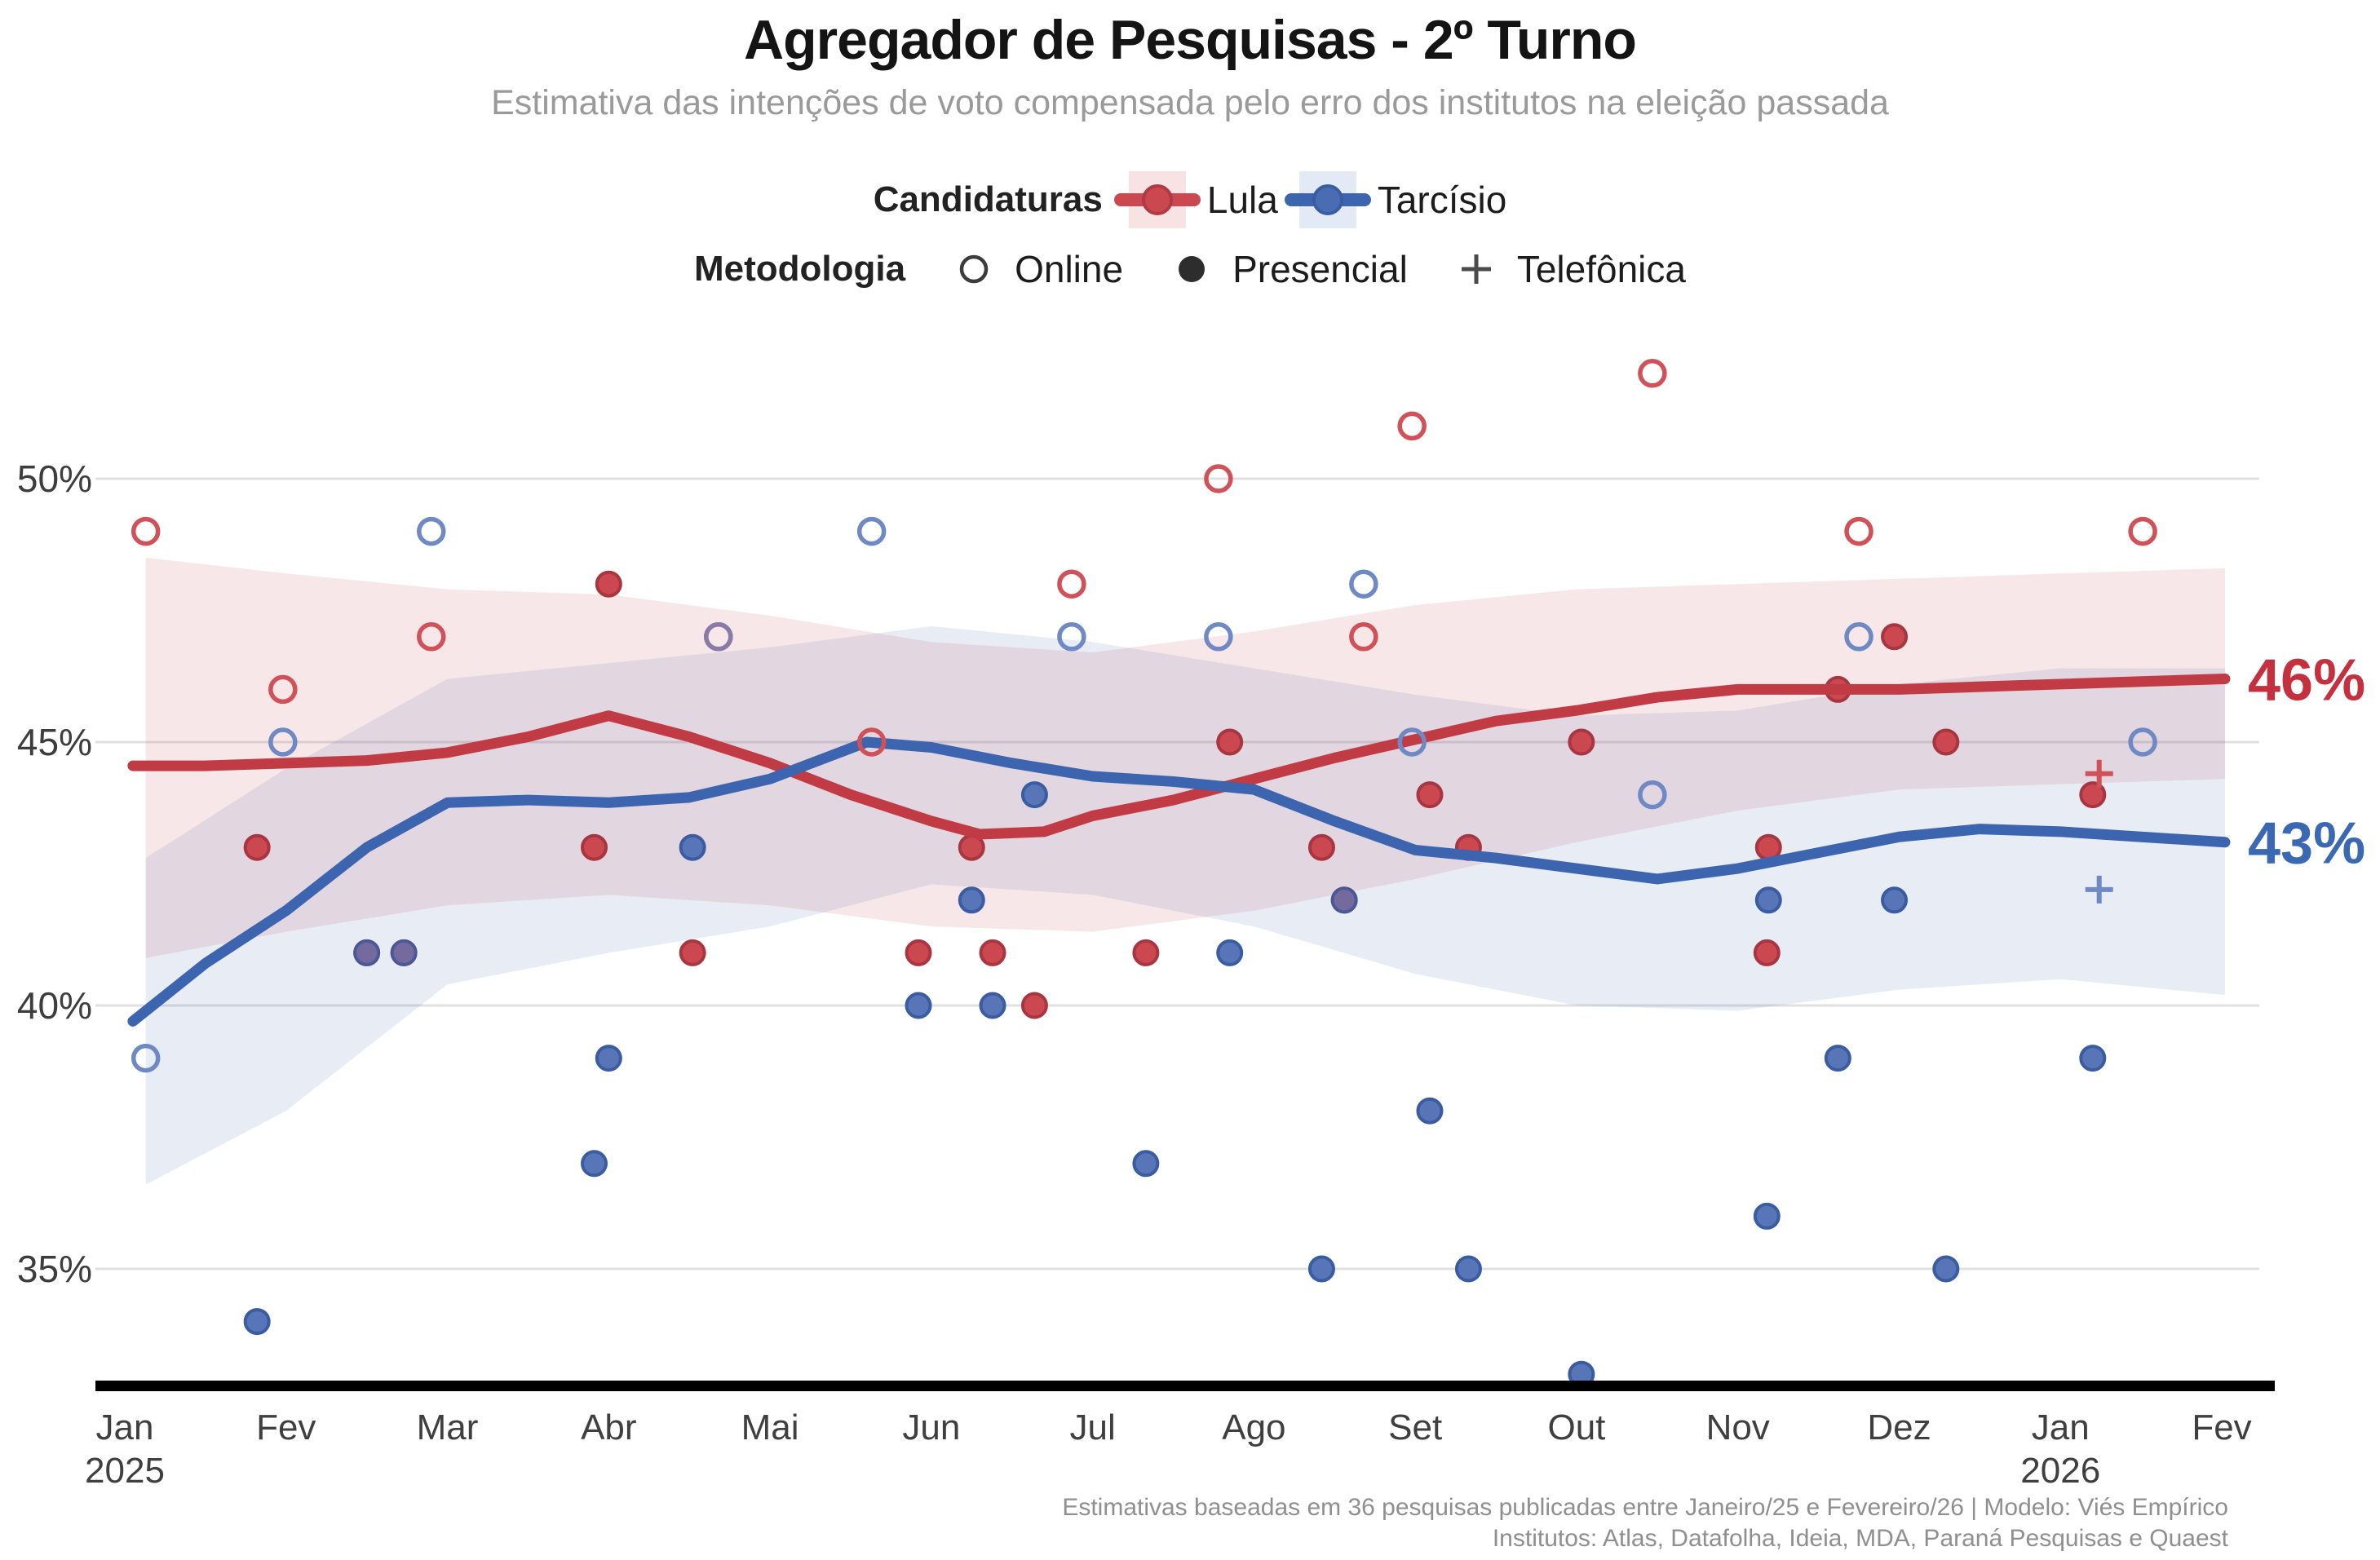  I want to click on x-tick-label: Jun, so click(931, 1427).